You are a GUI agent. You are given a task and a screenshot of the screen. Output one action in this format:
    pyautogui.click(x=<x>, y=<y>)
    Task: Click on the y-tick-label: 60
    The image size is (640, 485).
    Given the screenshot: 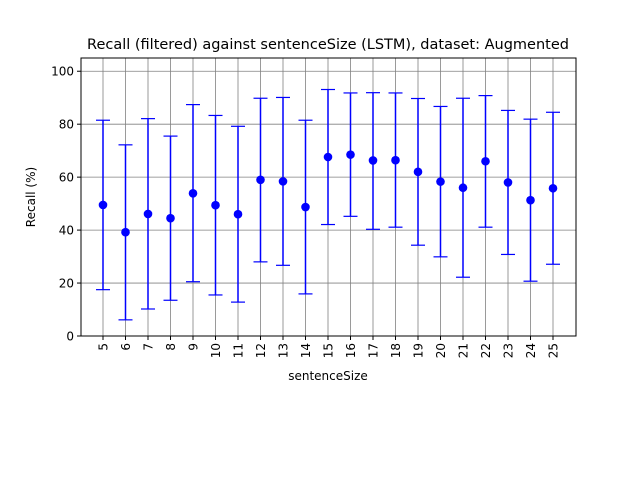 What is the action you would take?
    pyautogui.click(x=66, y=178)
    